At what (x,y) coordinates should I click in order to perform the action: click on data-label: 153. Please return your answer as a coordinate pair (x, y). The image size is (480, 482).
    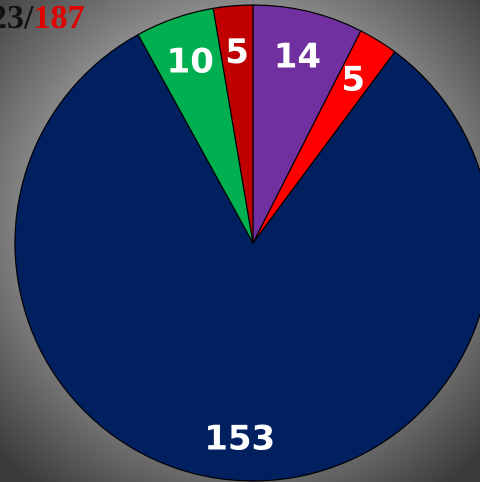
    Looking at the image, I should click on (239, 439).